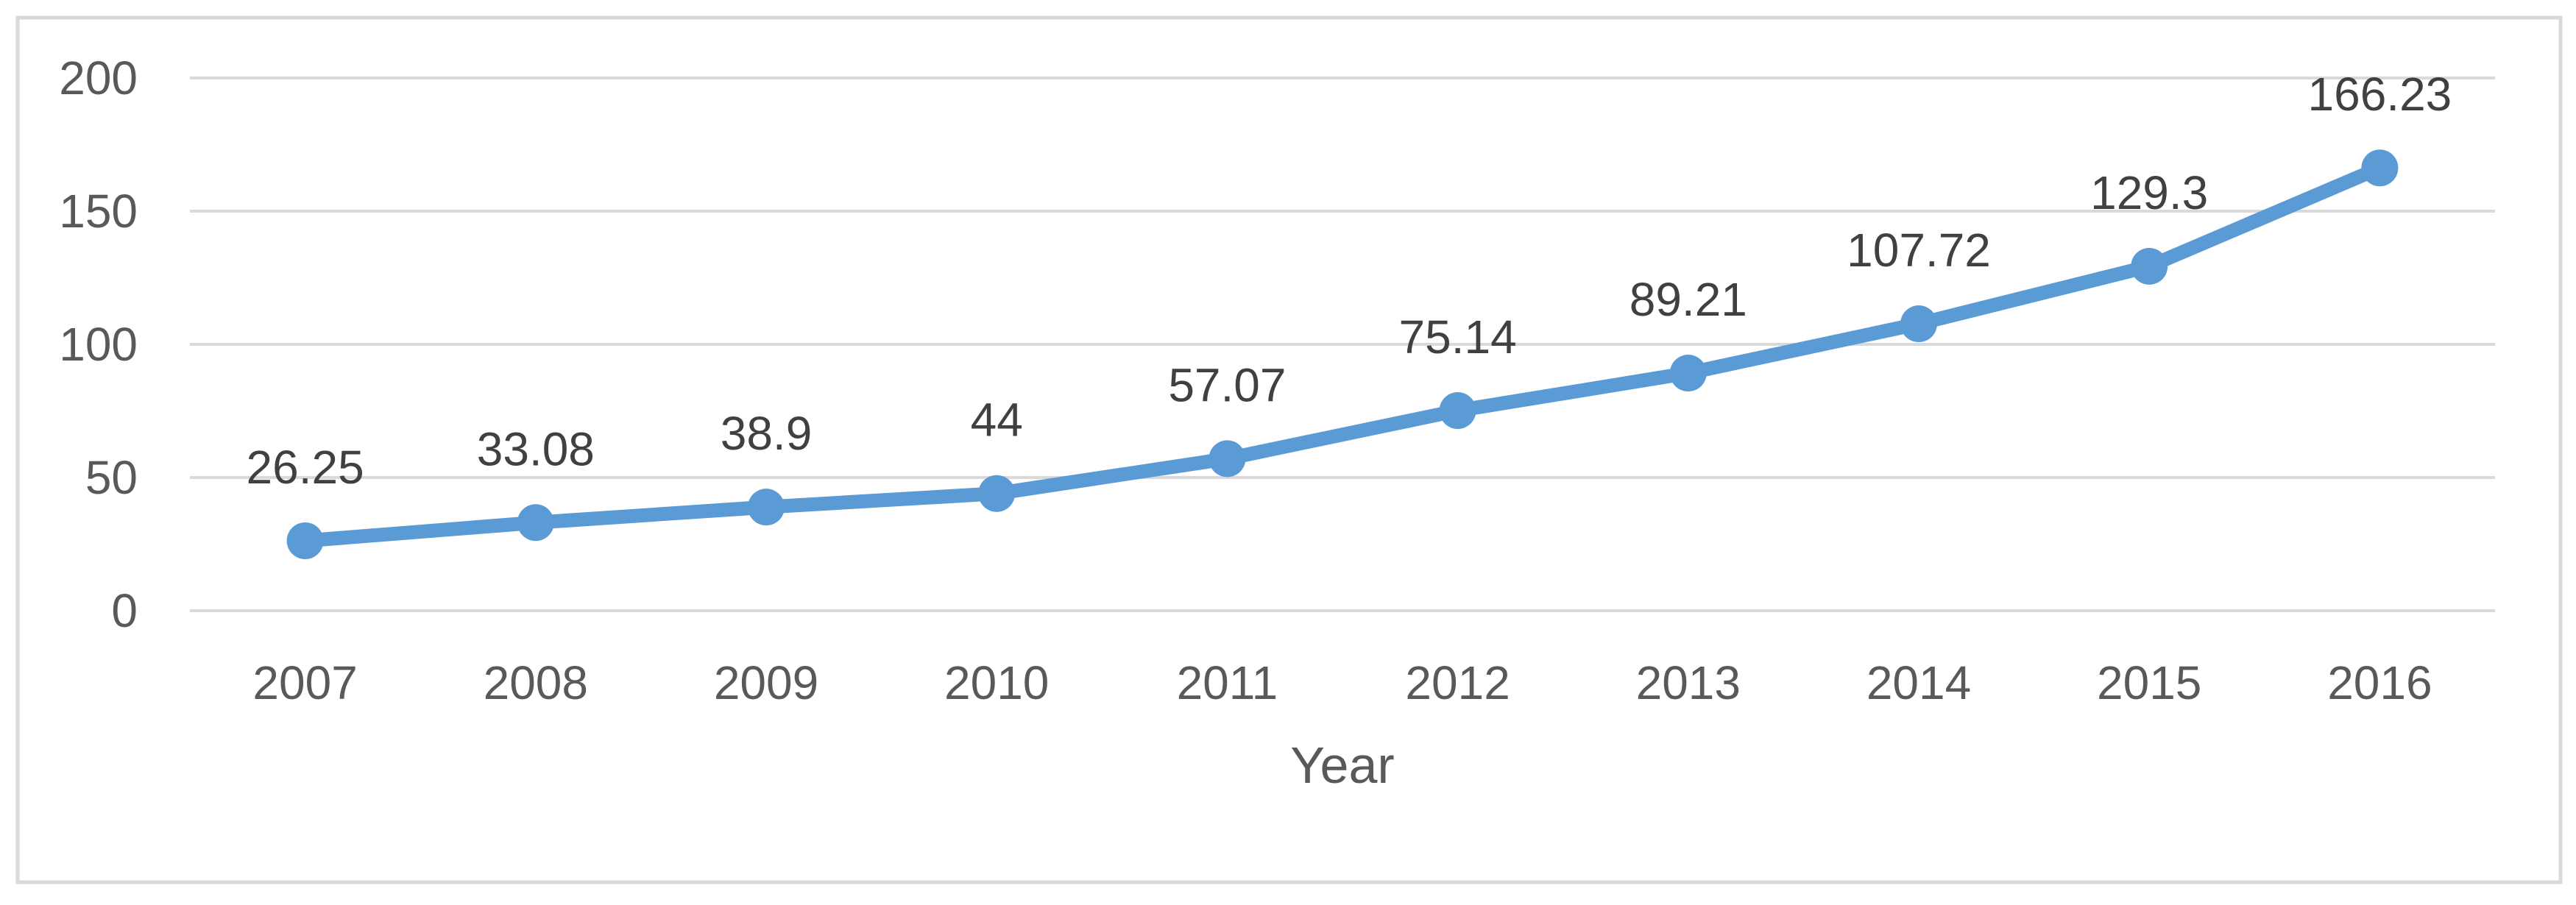 This screenshot has height=905, width=2576. Describe the element at coordinates (124, 610) in the screenshot. I see `y-tick-label: 0` at that location.